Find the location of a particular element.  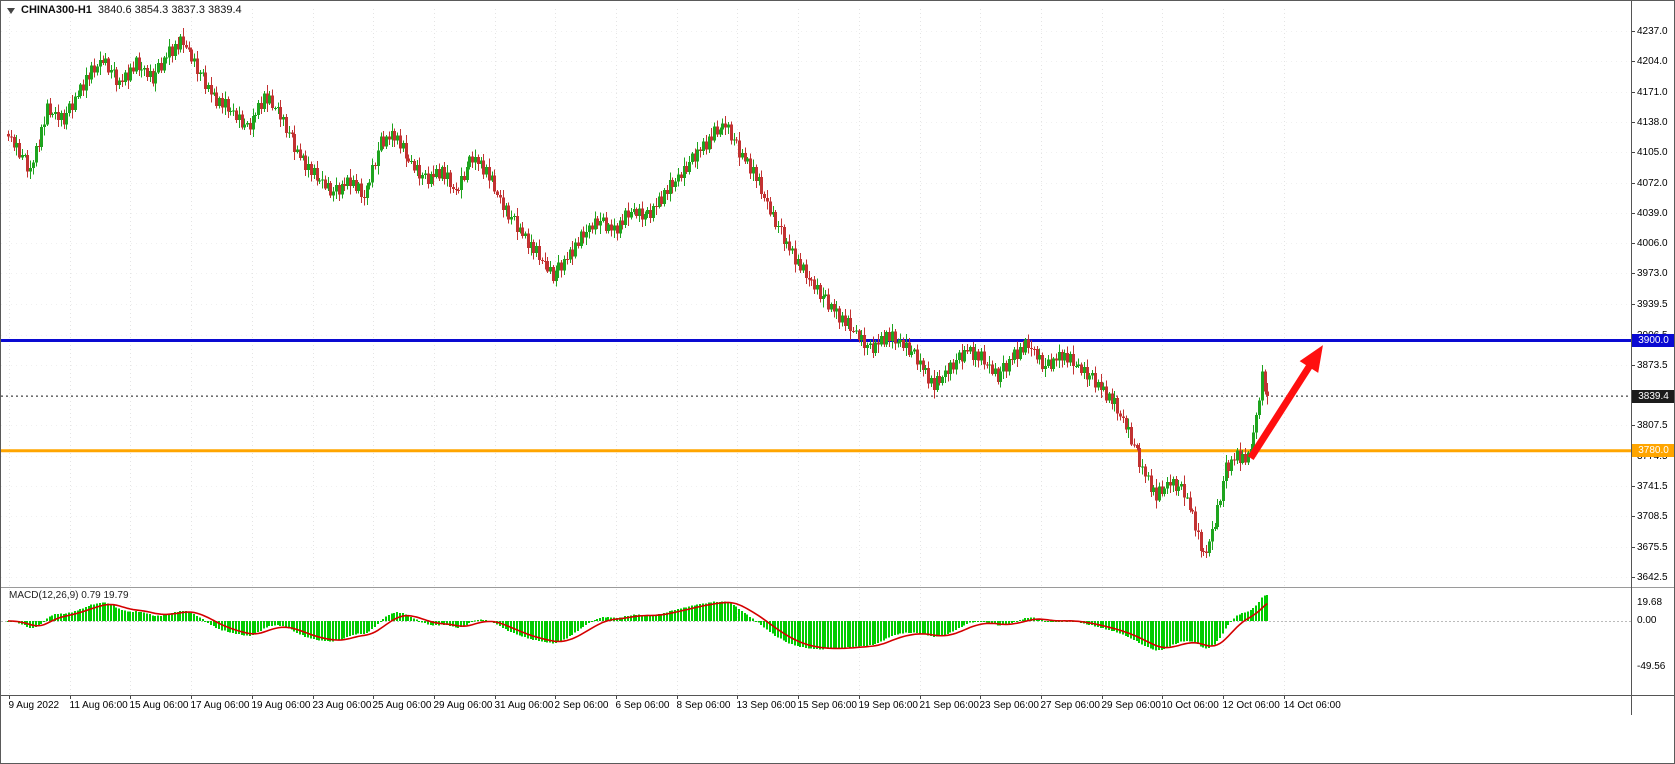

macd-axis-label: -49.56 is located at coordinates (1651, 667).